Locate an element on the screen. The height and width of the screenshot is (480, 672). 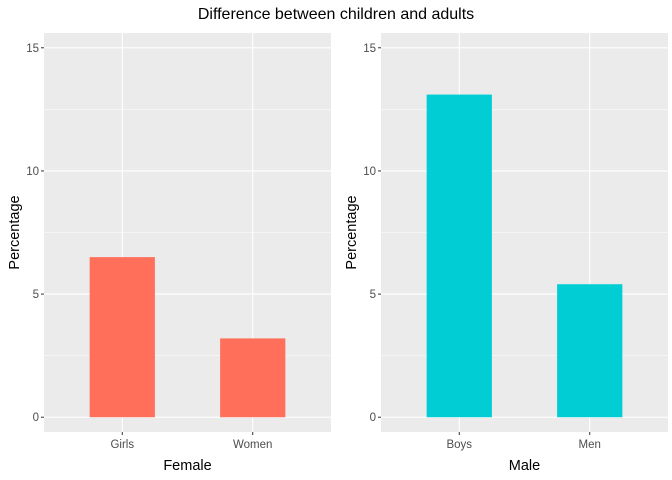
chart-title: Difference between children and adults is located at coordinates (336, 14).